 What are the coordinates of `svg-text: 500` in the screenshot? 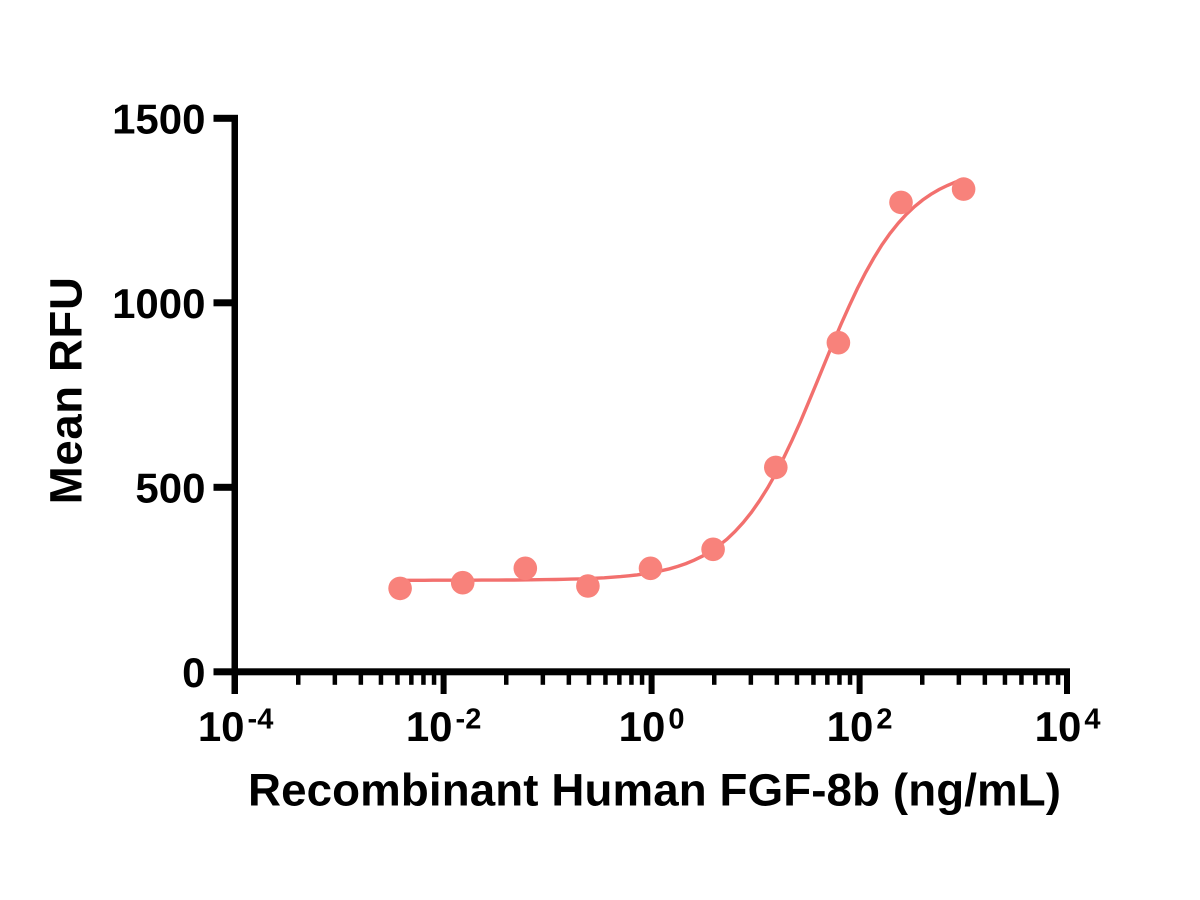 It's located at (170, 488).